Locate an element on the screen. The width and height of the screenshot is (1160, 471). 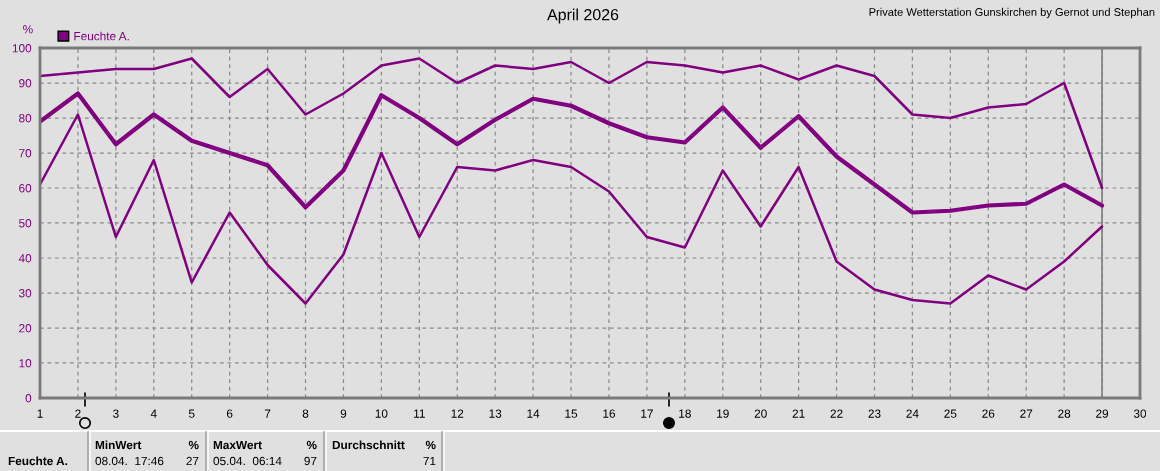
y-tick-label: 50 is located at coordinates (25, 223).